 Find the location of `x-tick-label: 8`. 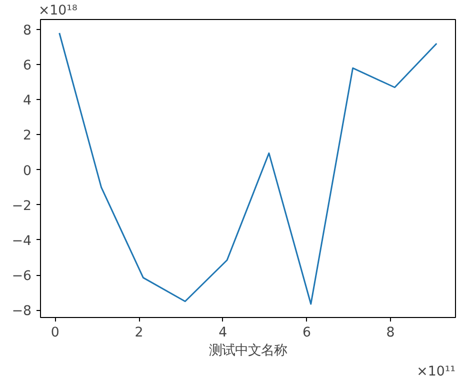

x-tick-label: 8 is located at coordinates (390, 333).